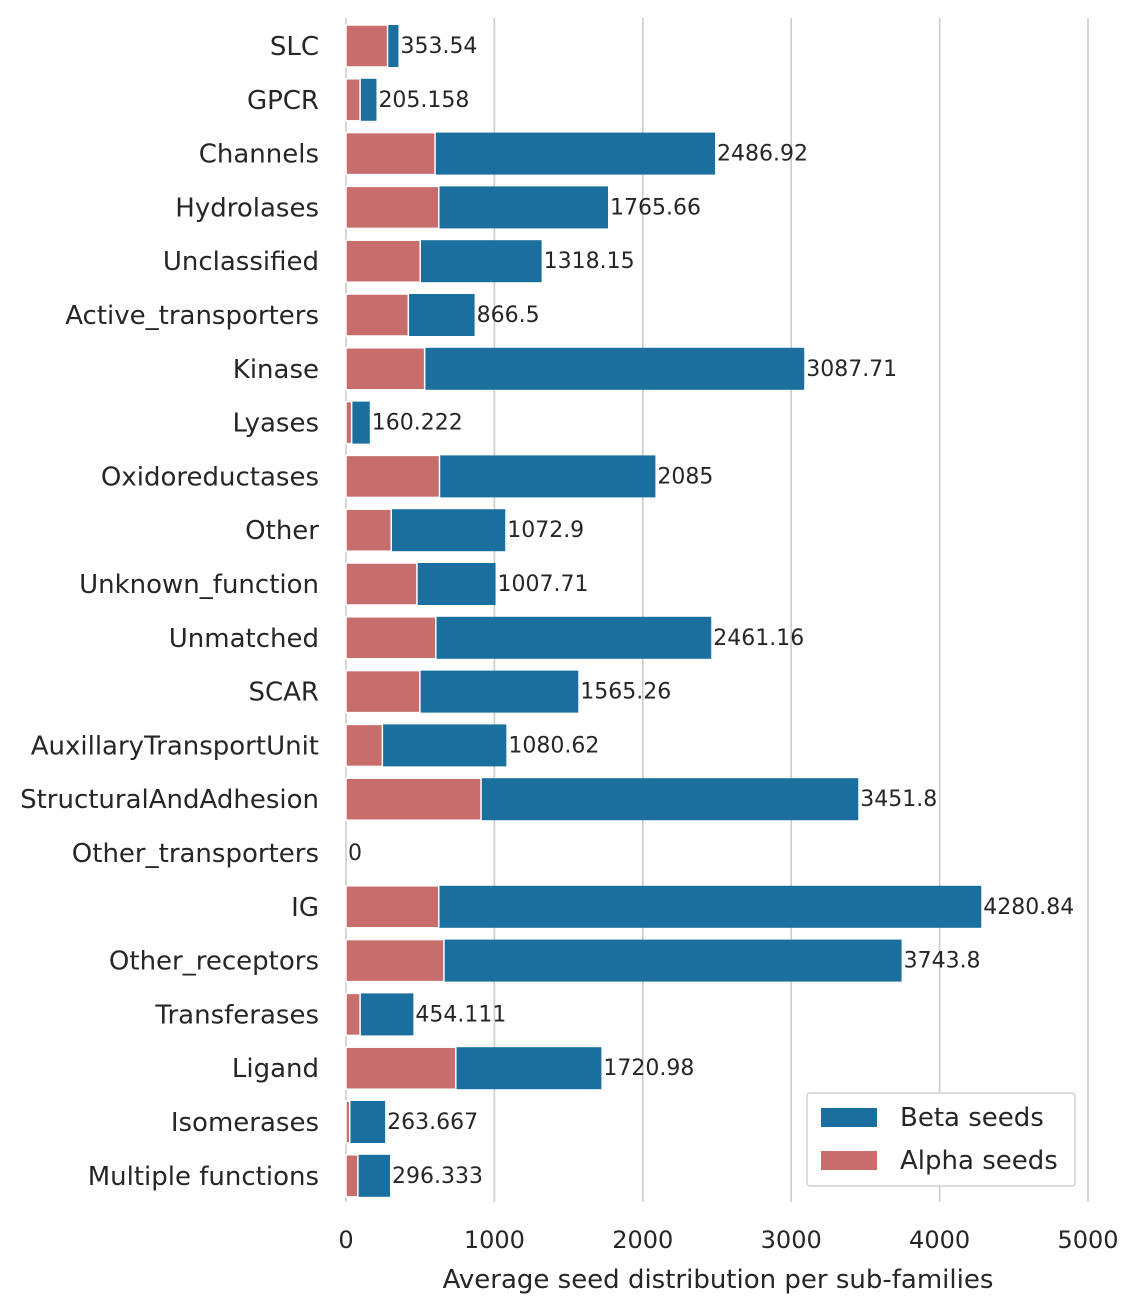  Describe the element at coordinates (942, 961) in the screenshot. I see `value-label-17: 3743.8` at that location.